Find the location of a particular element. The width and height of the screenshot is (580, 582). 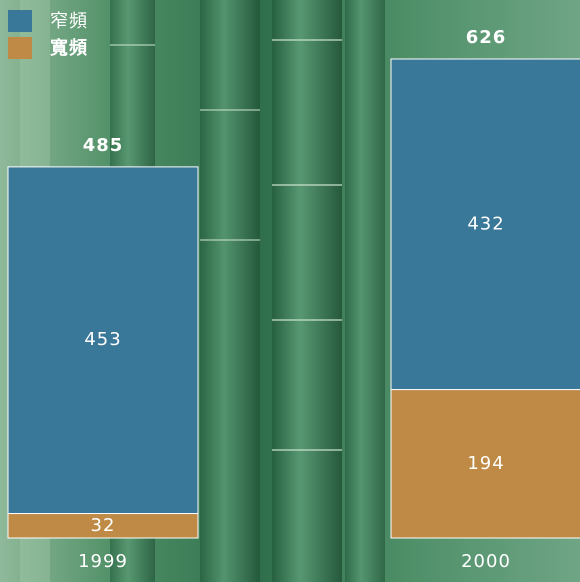

data-label: 432 is located at coordinates (485, 223).